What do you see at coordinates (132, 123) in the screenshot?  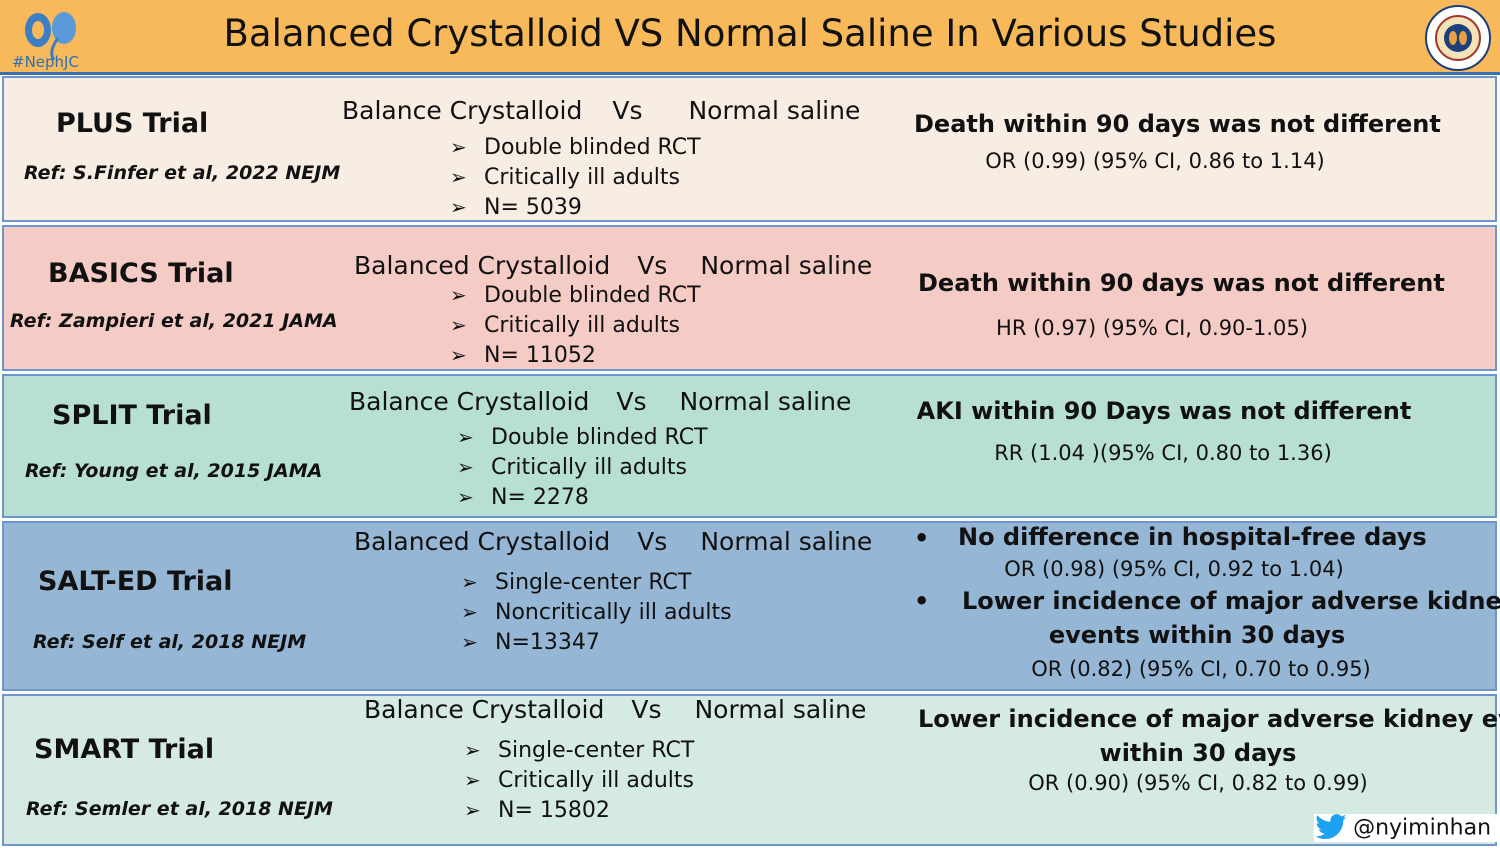 I see `trial-name: PLUS Trial` at bounding box center [132, 123].